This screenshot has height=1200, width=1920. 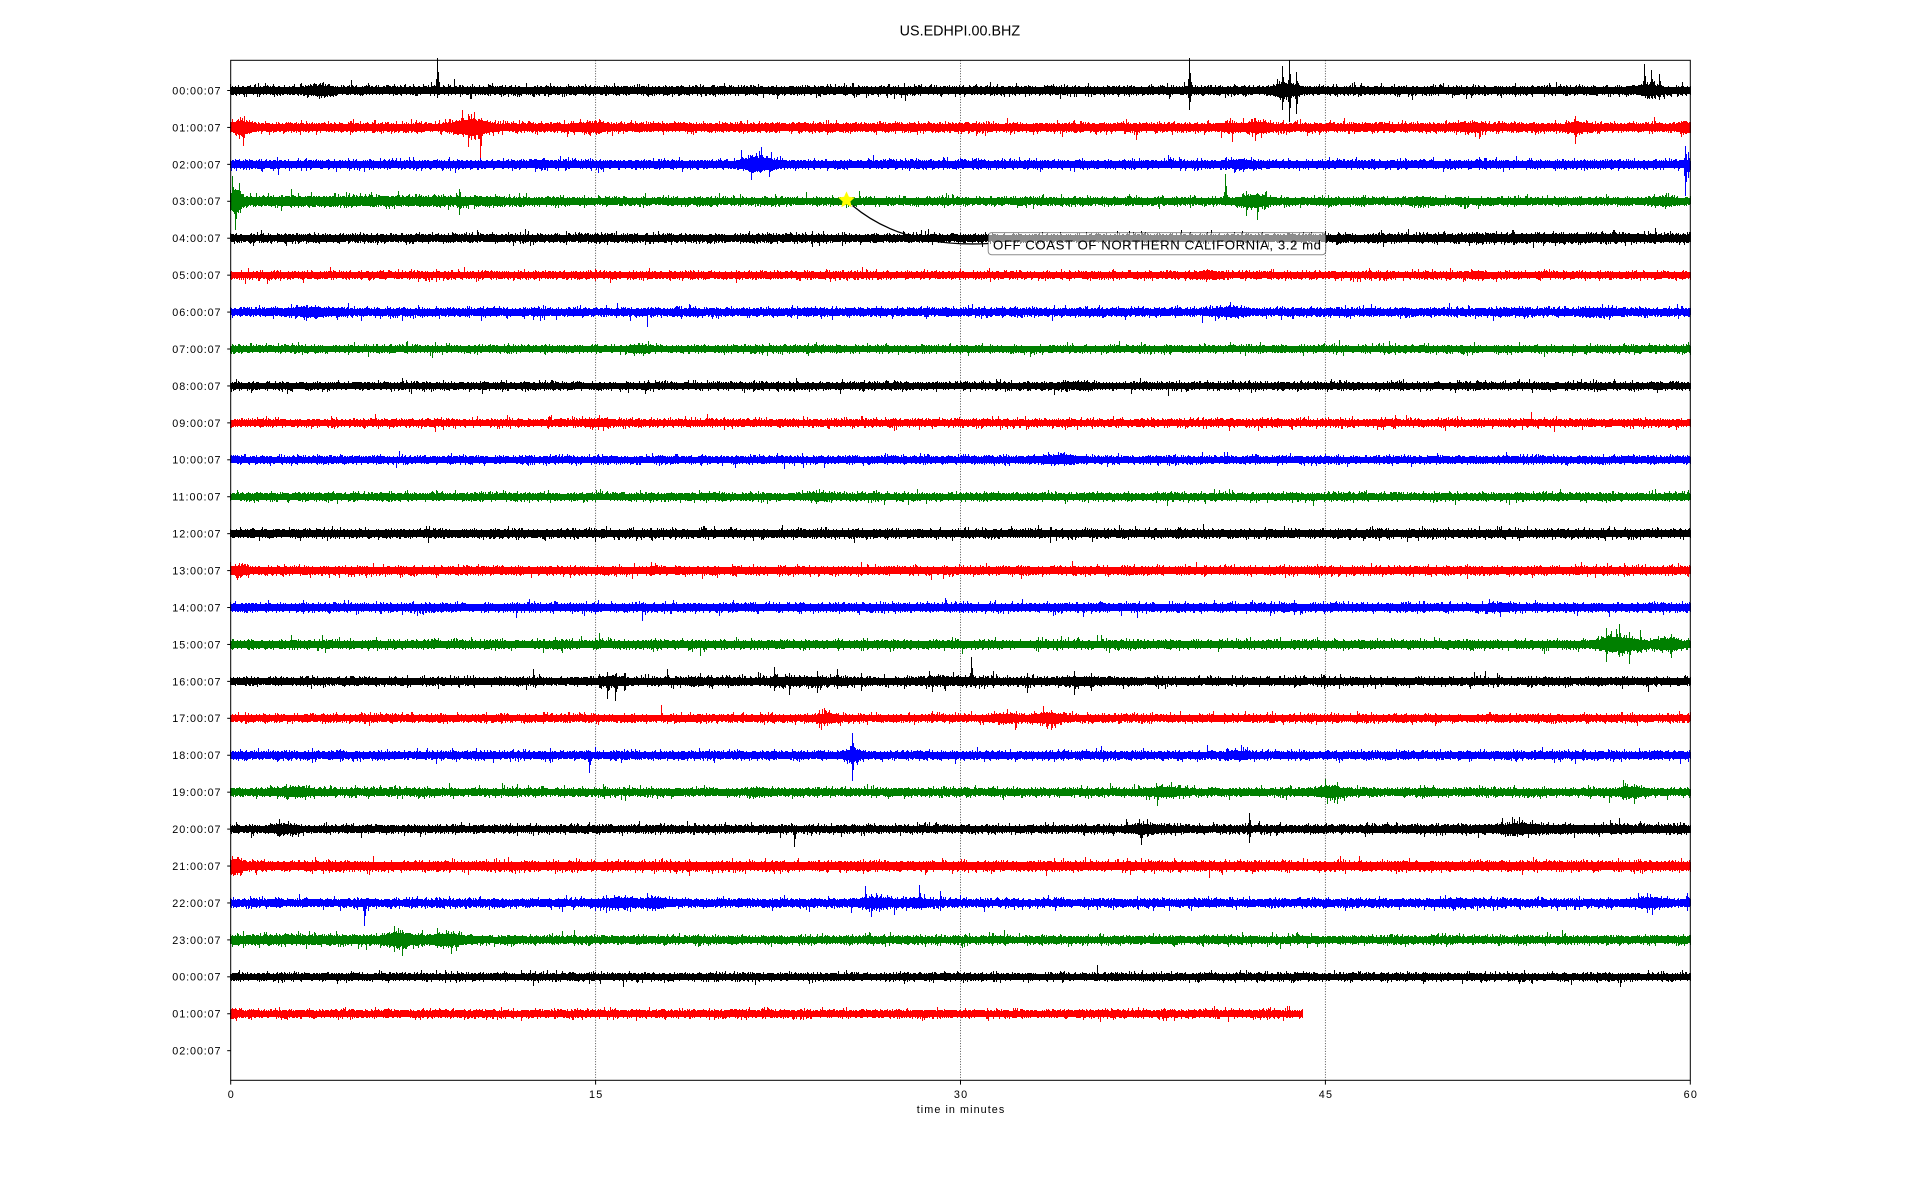 What do you see at coordinates (960, 1095) in the screenshot?
I see `svg-text: 30` at bounding box center [960, 1095].